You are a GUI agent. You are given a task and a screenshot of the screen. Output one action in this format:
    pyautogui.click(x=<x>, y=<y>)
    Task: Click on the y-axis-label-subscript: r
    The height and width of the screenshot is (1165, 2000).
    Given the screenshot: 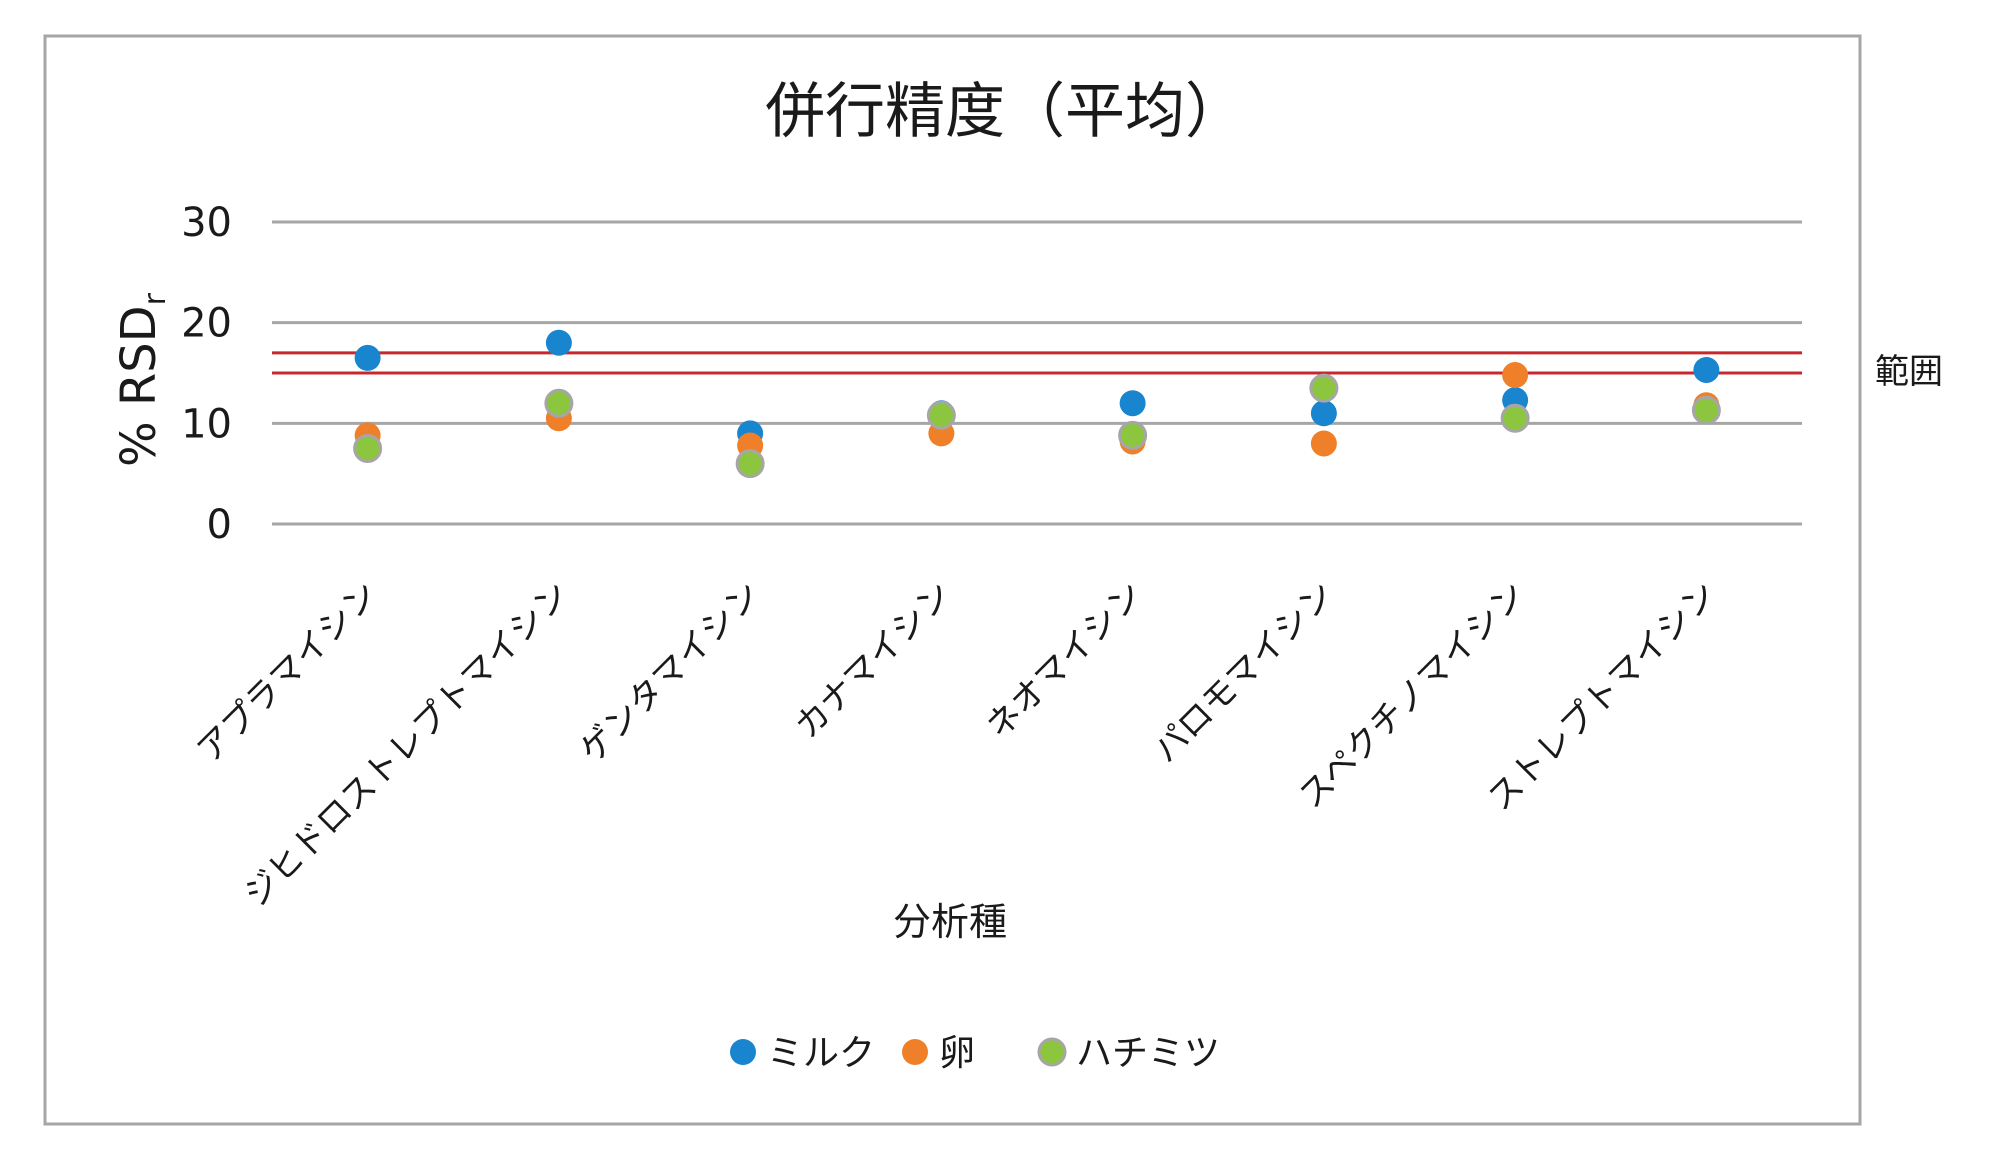 What is the action you would take?
    pyautogui.click(x=155, y=298)
    